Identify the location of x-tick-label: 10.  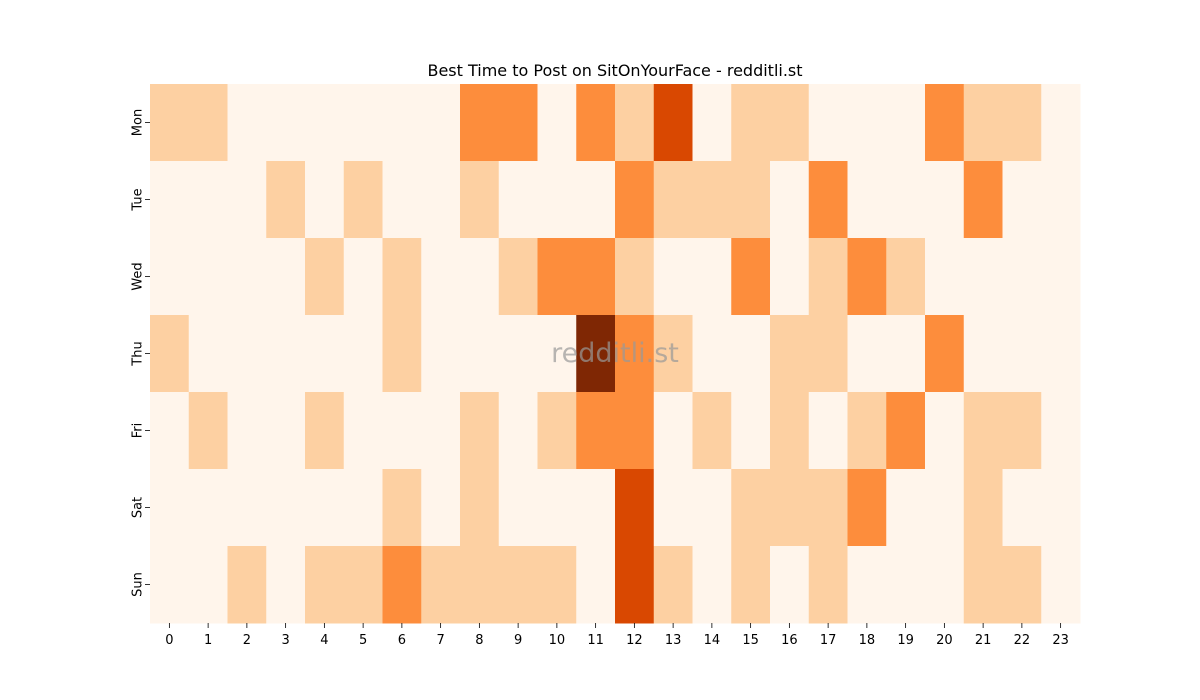
(557, 640).